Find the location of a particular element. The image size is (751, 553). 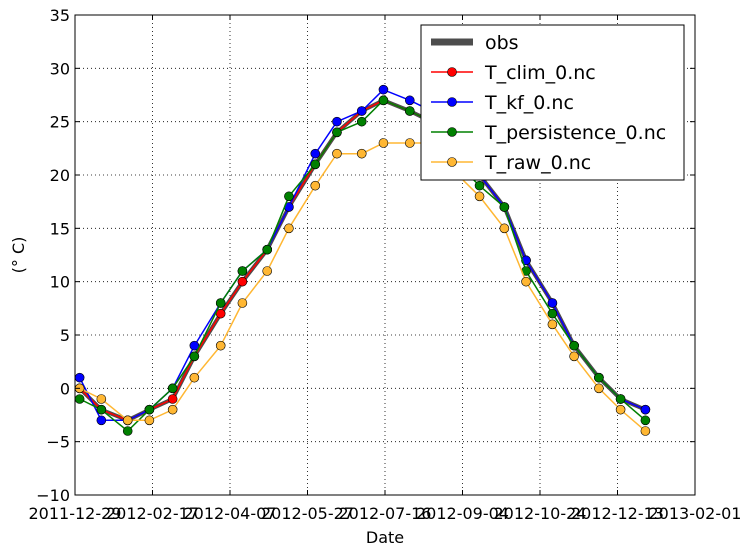

y-tick-label: 35 is located at coordinates (60, 15).